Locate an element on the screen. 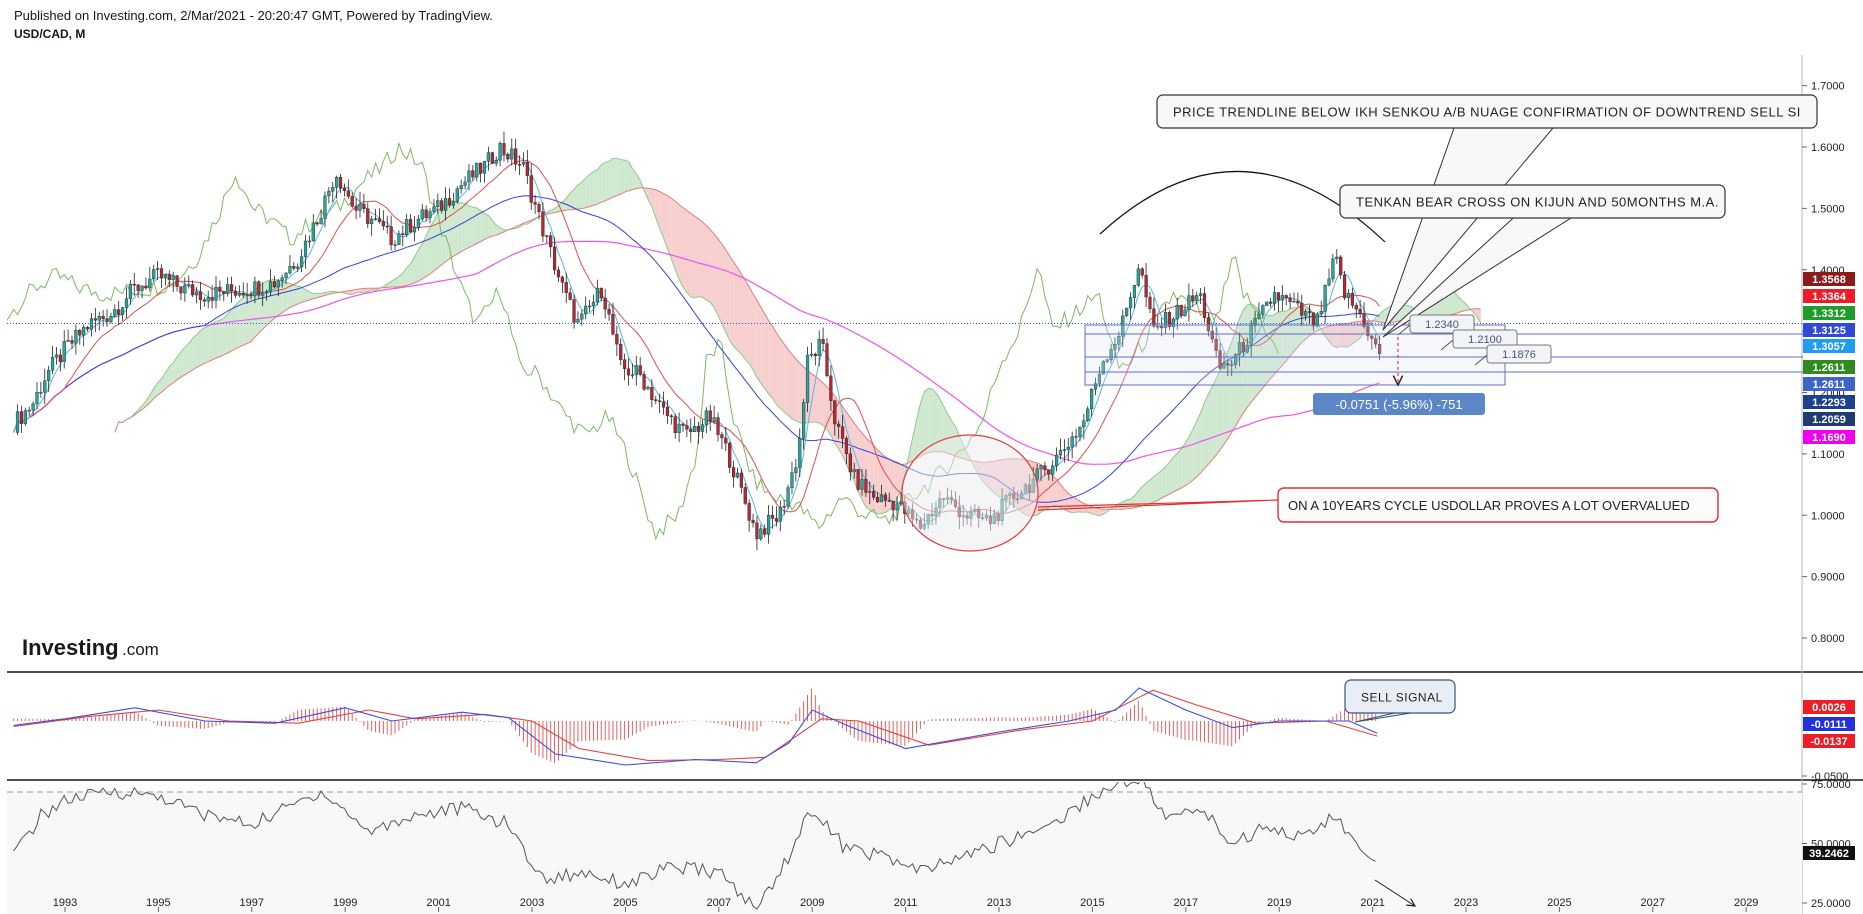  x-tick-label: 2023 is located at coordinates (1466, 903).